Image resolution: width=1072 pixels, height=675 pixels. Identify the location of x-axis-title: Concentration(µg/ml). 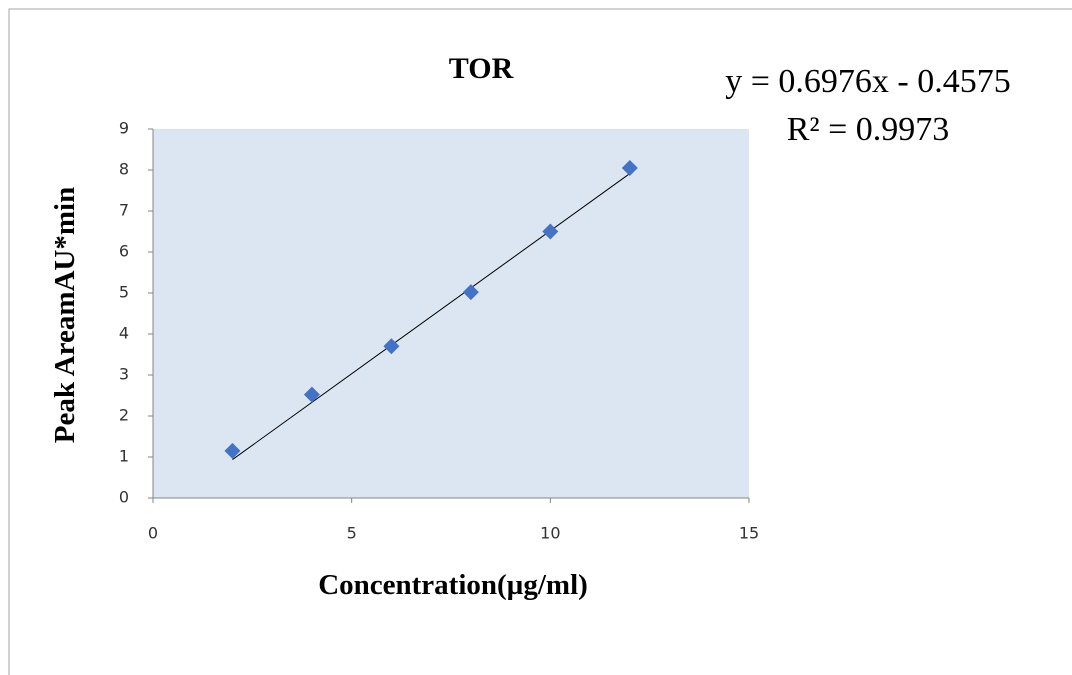
(453, 585).